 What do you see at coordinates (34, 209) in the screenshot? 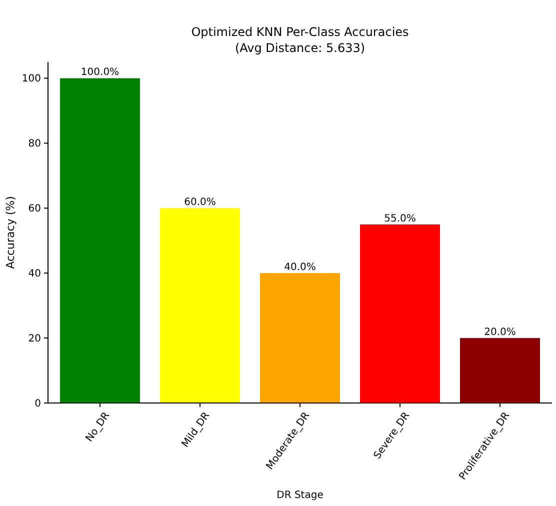
I see `y-tick-label: 60` at bounding box center [34, 209].